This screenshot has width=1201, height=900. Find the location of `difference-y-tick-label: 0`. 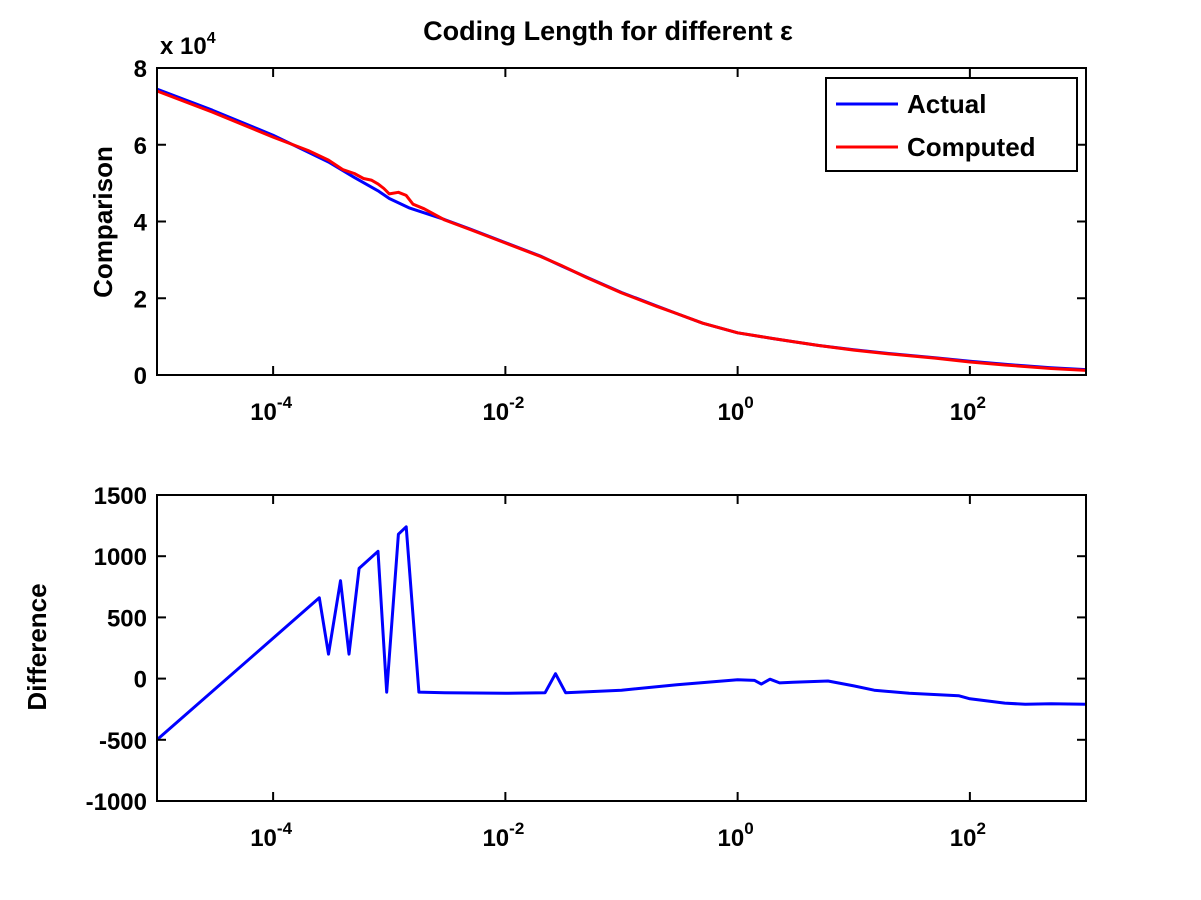

difference-y-tick-label: 0 is located at coordinates (140, 680).